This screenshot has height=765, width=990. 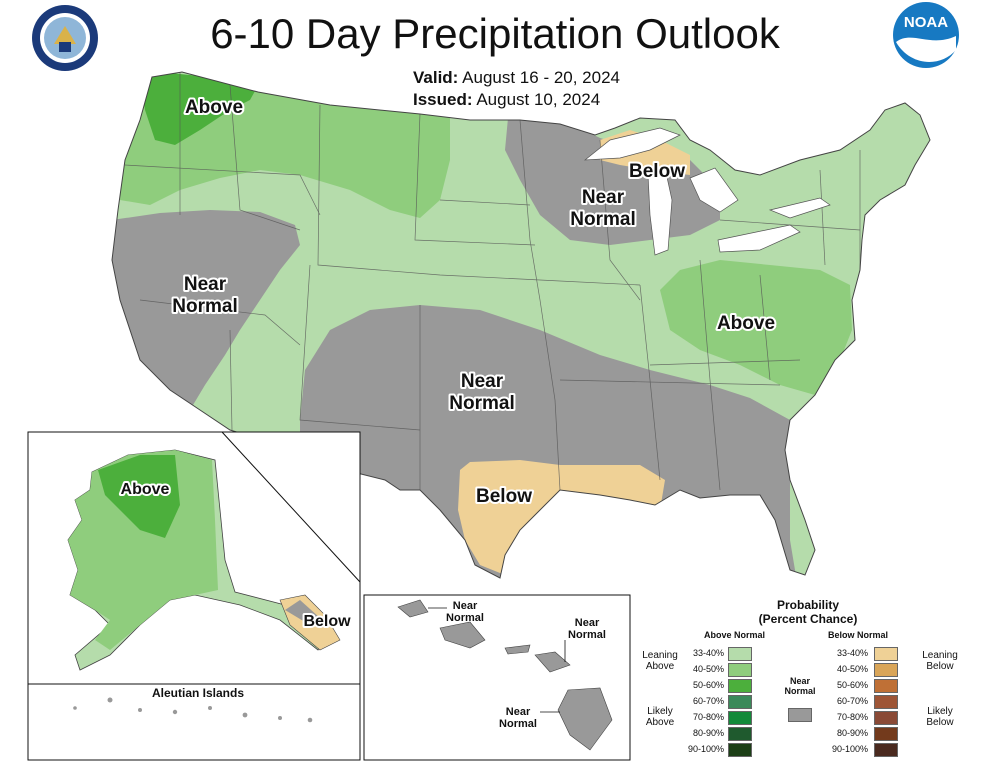 I want to click on legend-leaning-above-2: Above, so click(x=660, y=666).